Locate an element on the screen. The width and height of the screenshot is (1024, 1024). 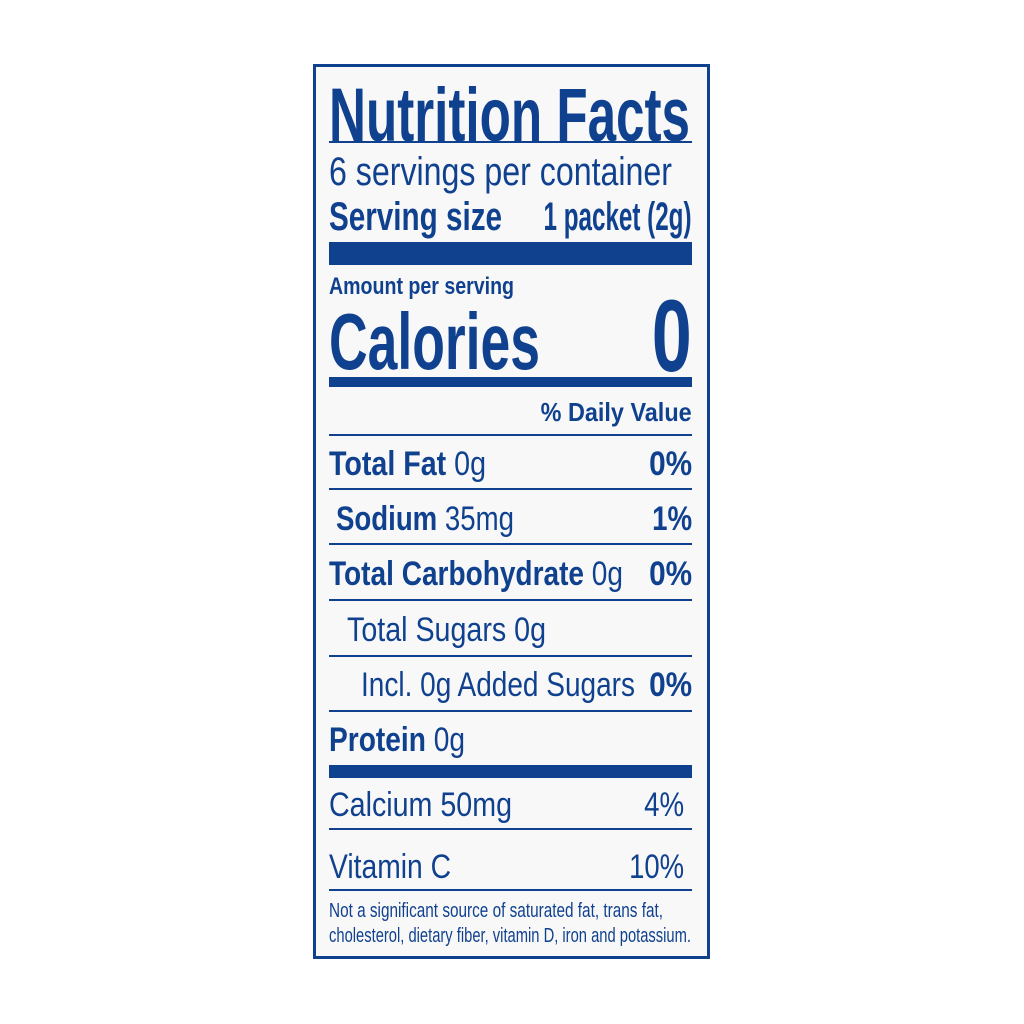
daily-value-header: % Daily Value is located at coordinates (616, 412).